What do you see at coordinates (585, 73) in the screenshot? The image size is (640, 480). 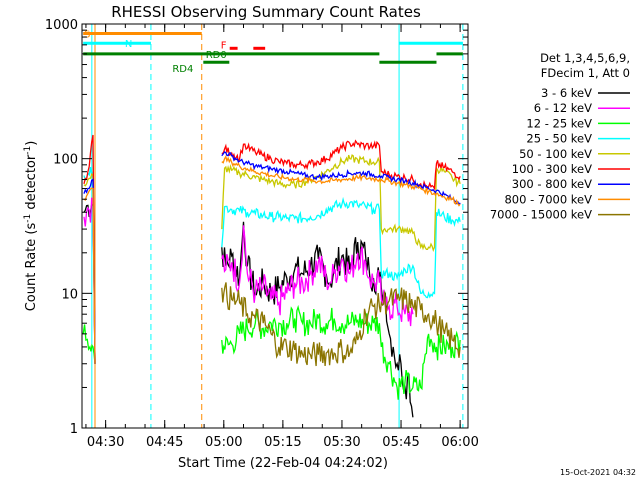 I see `legend-header-line2: FDecim 1, Att 0` at bounding box center [585, 73].